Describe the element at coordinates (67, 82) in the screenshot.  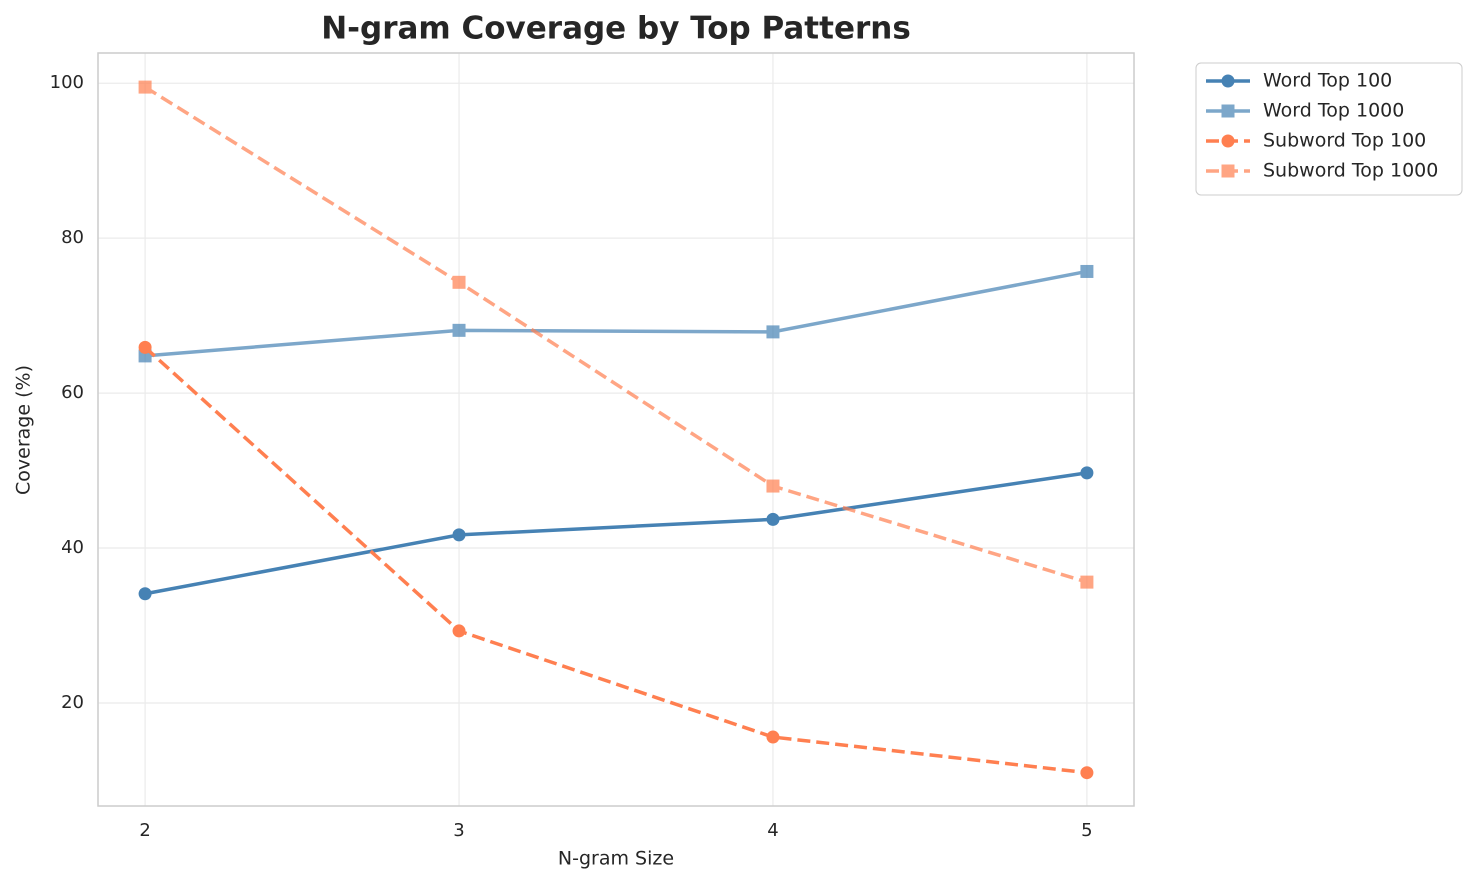
I see `y-tick-label: 100` at that location.